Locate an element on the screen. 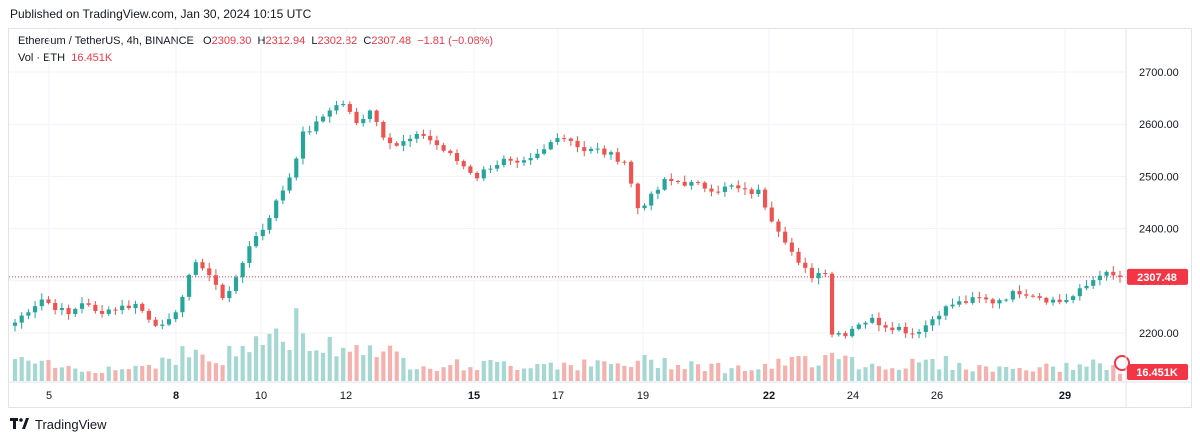 This screenshot has width=1200, height=443. volume-legend: Vol · ETH 16.451K is located at coordinates (65, 58).